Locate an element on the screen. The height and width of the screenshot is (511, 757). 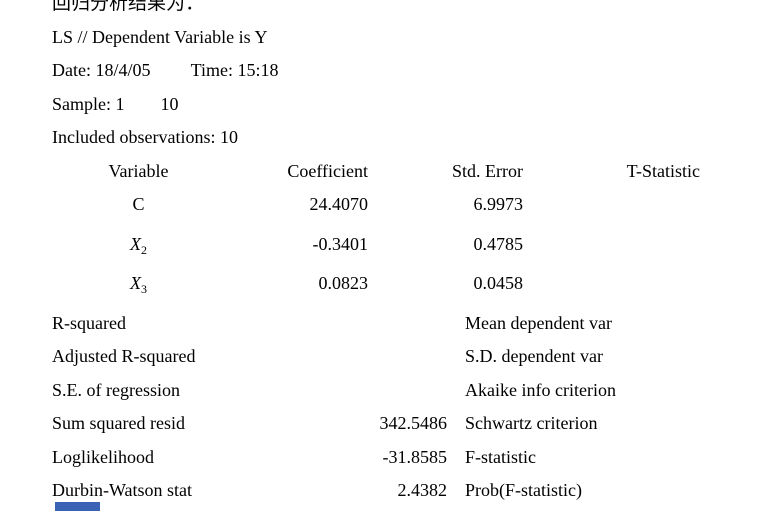
stat-value: 2.4382 is located at coordinates (422, 490).